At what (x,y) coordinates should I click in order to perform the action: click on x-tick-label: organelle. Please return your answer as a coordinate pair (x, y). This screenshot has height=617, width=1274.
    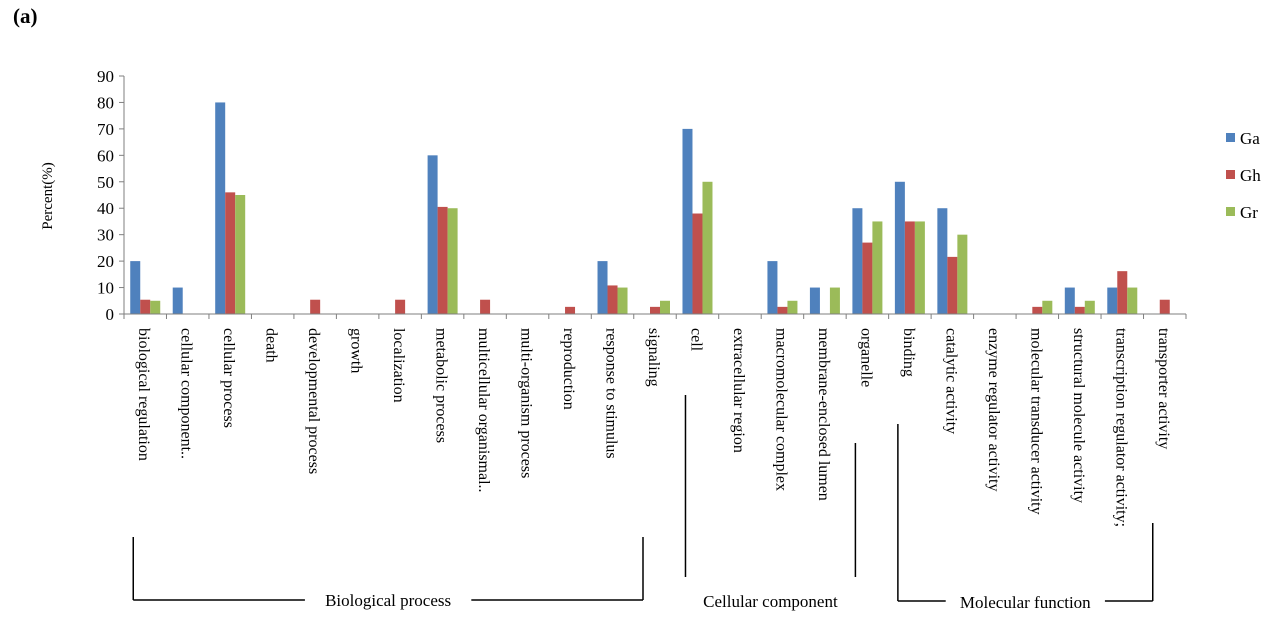
    Looking at the image, I should click on (865, 357).